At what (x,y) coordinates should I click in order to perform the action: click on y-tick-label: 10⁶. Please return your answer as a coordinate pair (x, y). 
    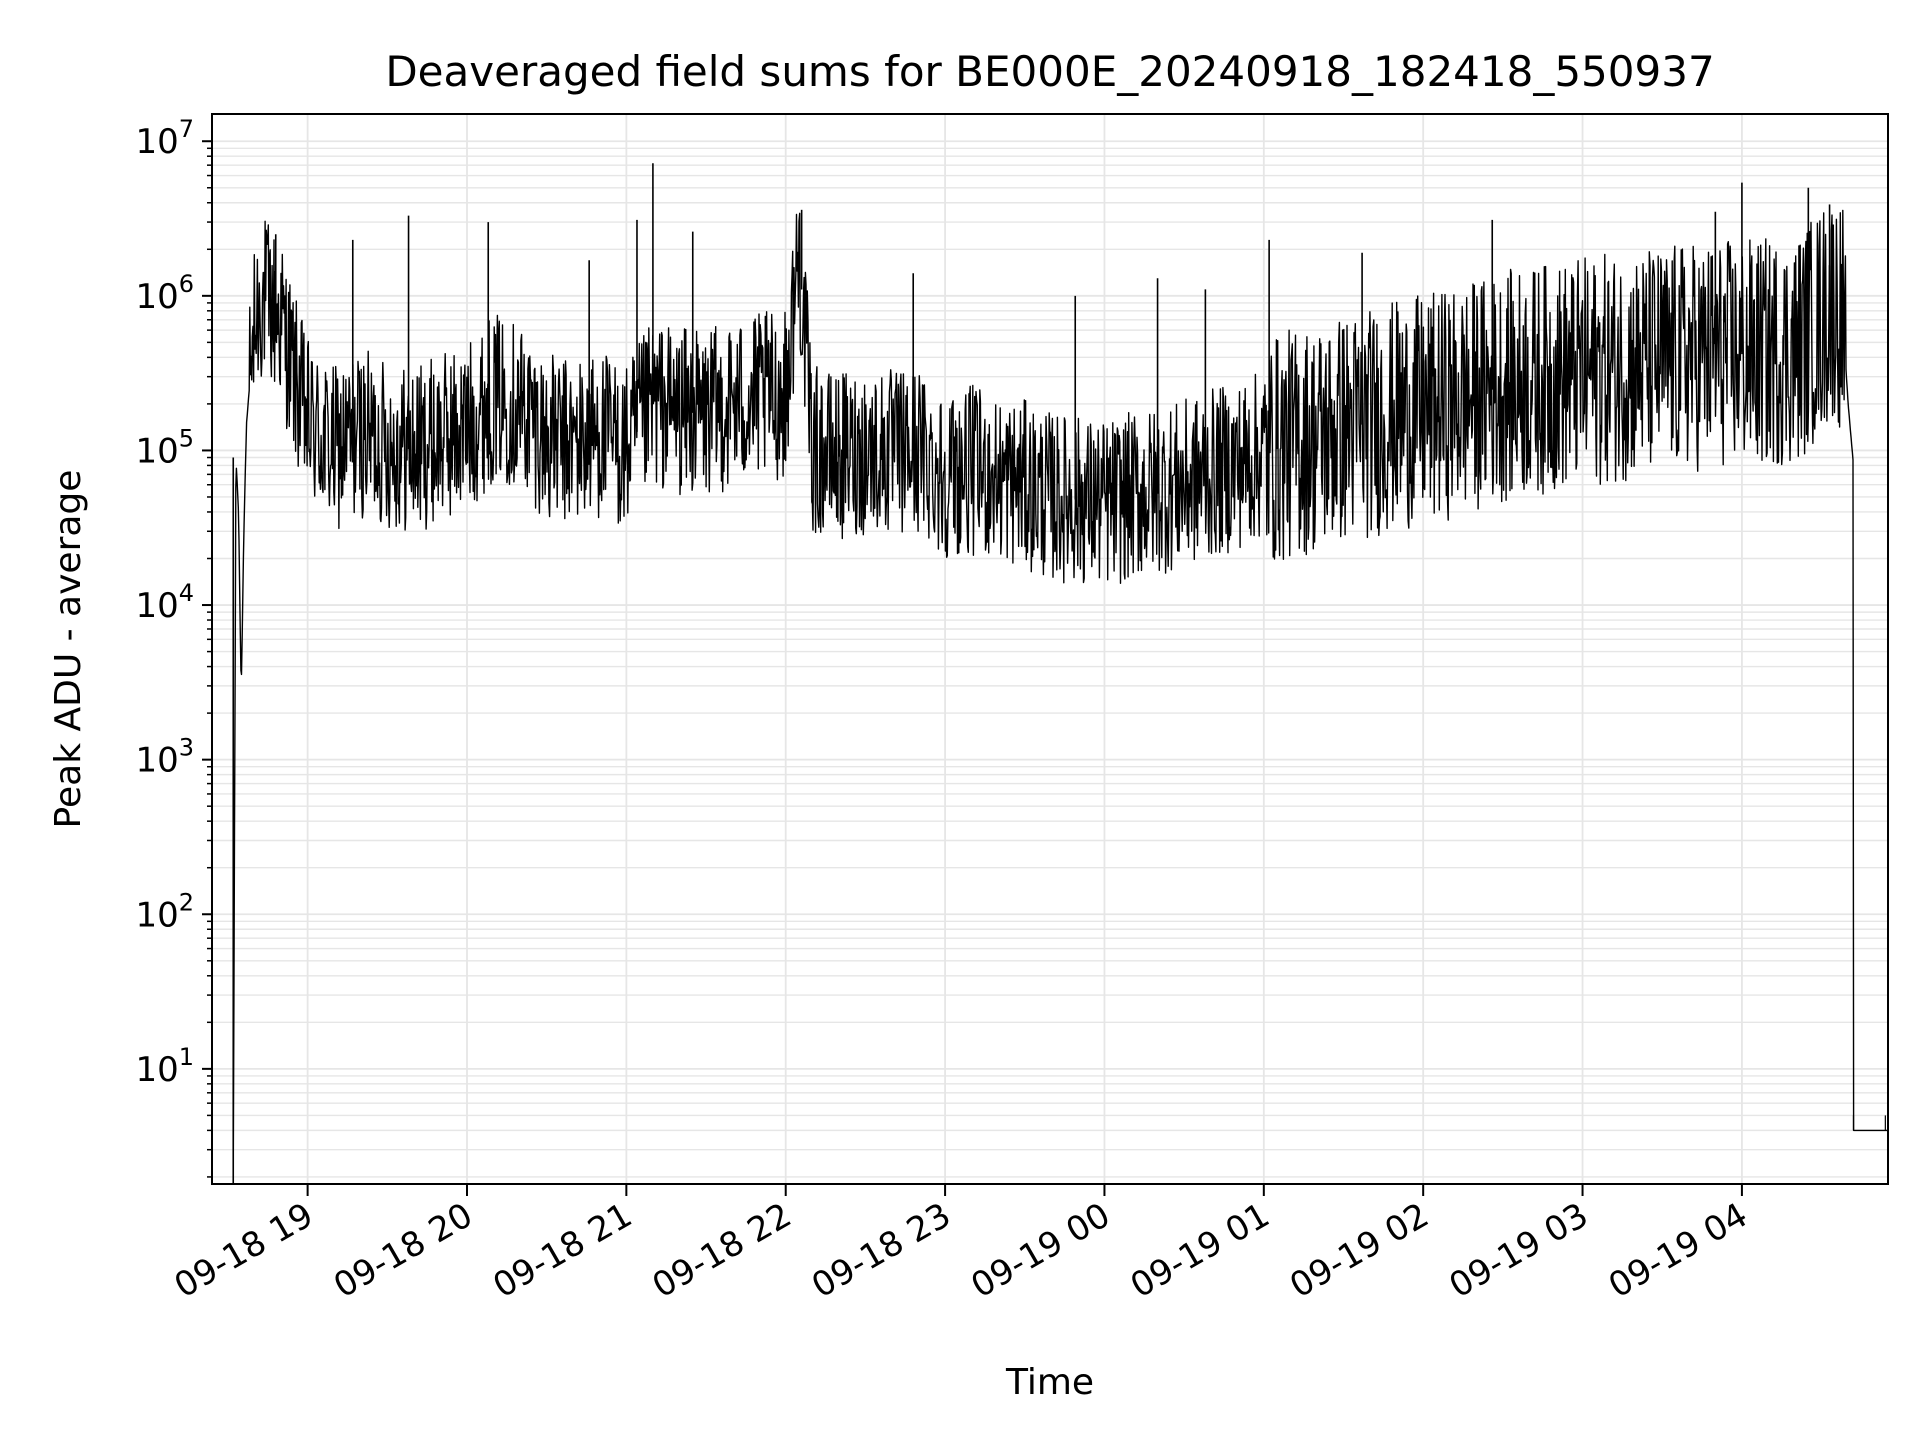
    Looking at the image, I should click on (164, 293).